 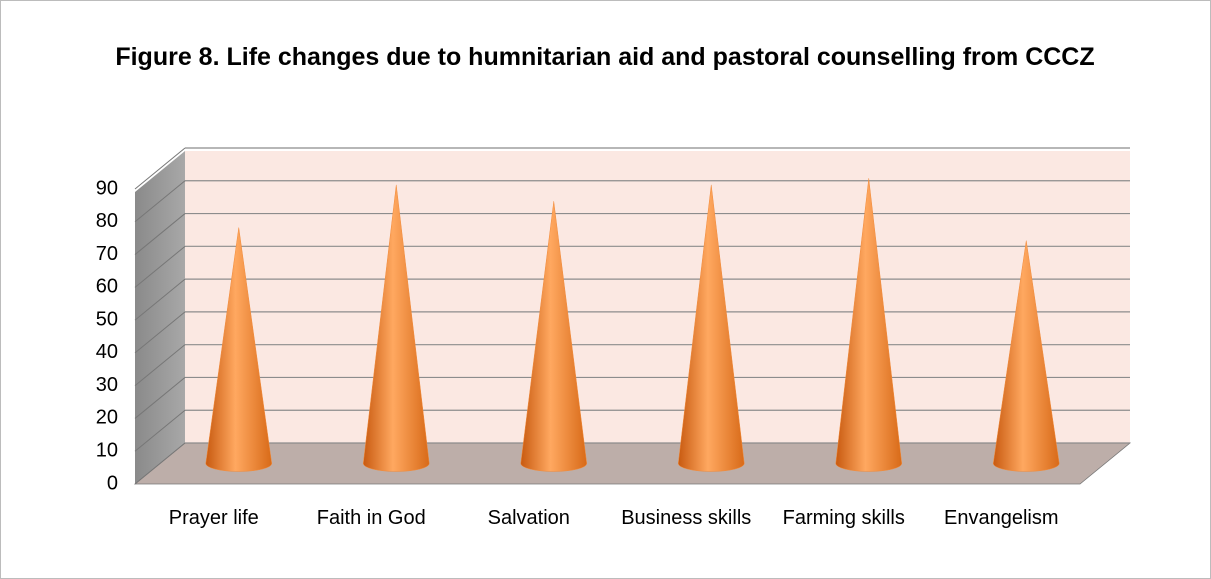 What do you see at coordinates (107, 352) in the screenshot?
I see `y-tick-label: 40` at bounding box center [107, 352].